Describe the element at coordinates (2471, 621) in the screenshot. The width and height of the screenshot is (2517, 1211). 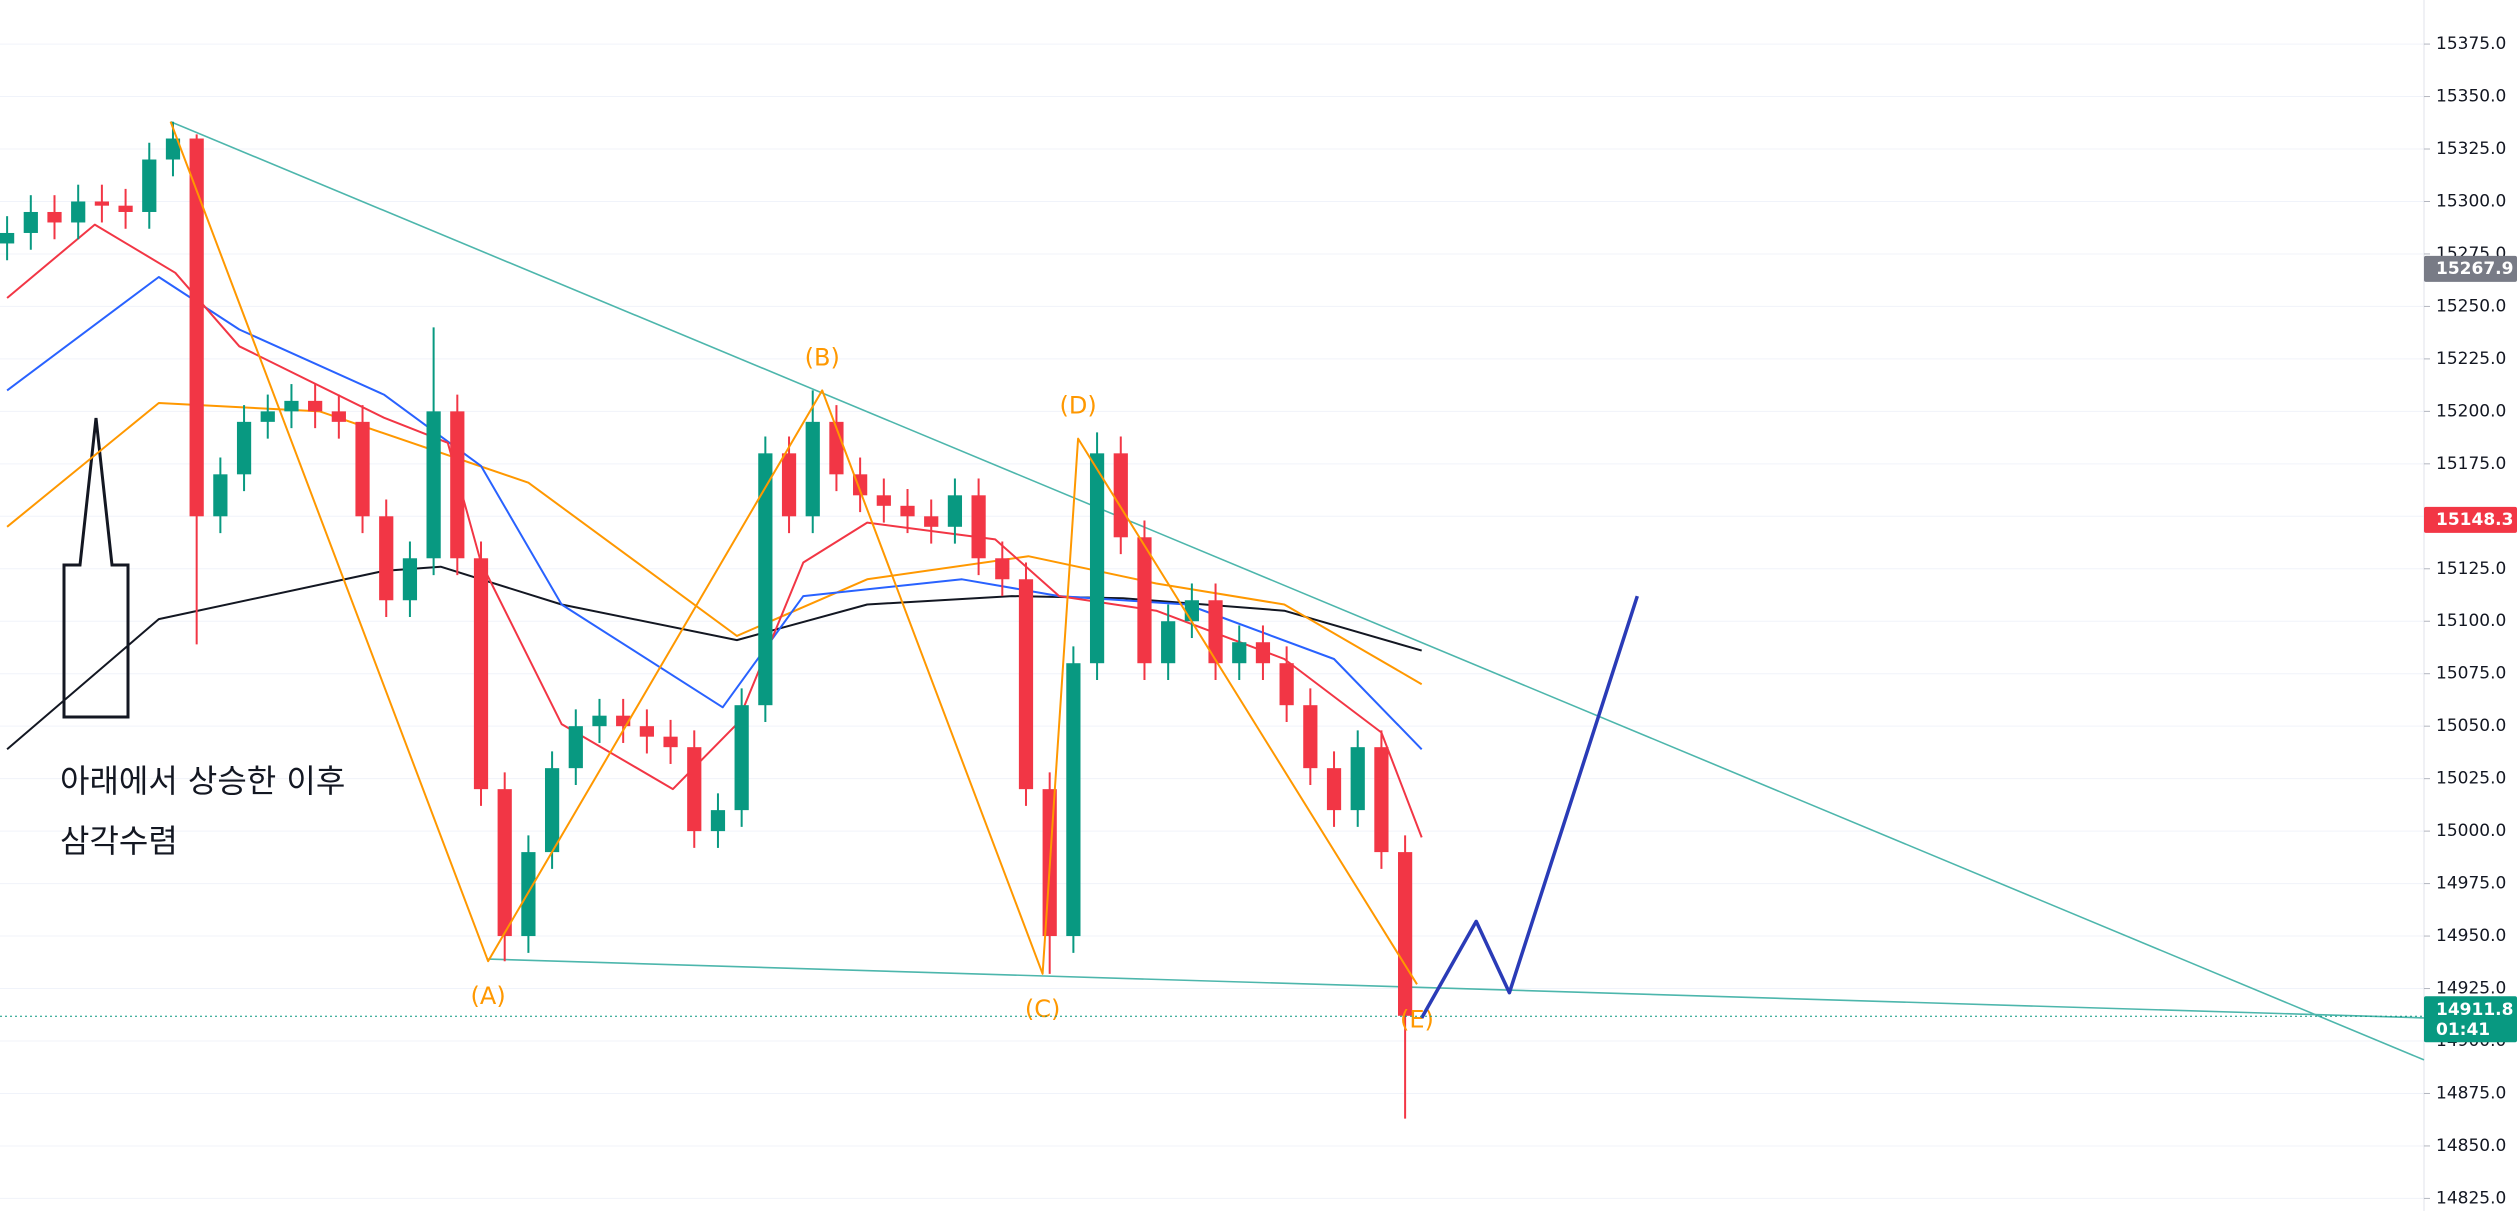
I see `y-tick-label: 15100.0` at that location.